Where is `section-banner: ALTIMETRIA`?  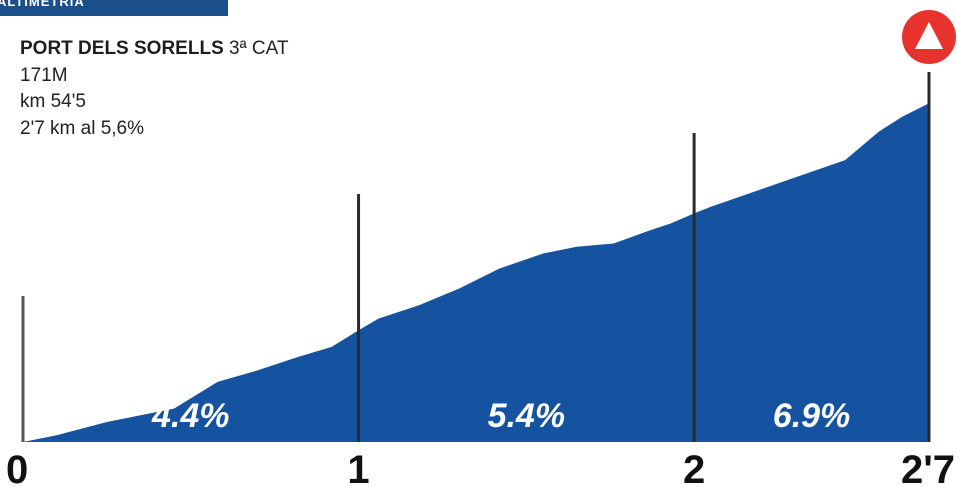
section-banner: ALTIMETRIA is located at coordinates (114, 8).